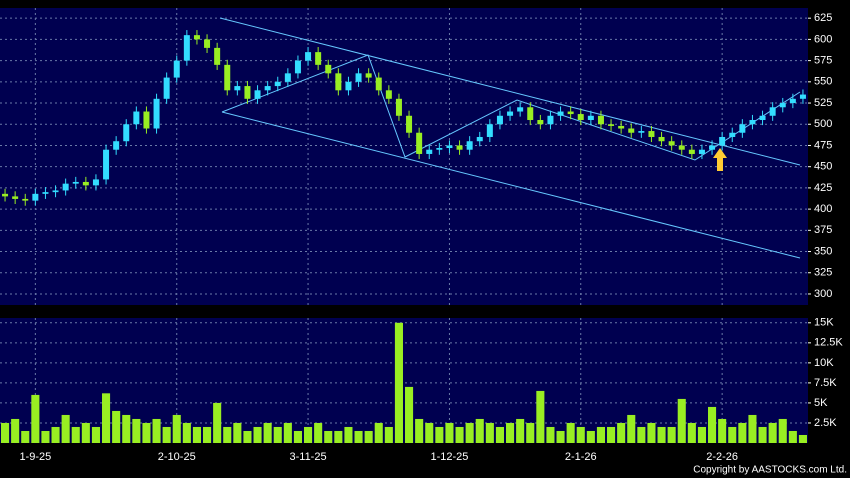  Describe the element at coordinates (823, 251) in the screenshot. I see `y-tick-label: 350` at that location.